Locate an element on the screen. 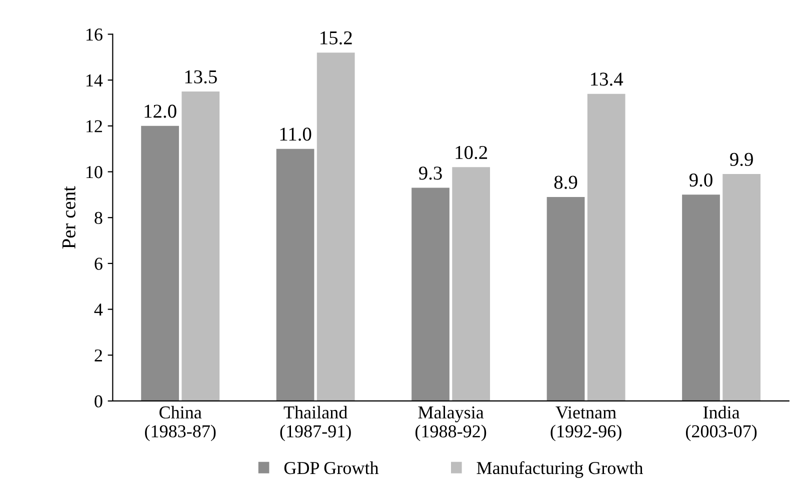 This screenshot has height=489, width=805. data-label: 11.0 is located at coordinates (296, 134).